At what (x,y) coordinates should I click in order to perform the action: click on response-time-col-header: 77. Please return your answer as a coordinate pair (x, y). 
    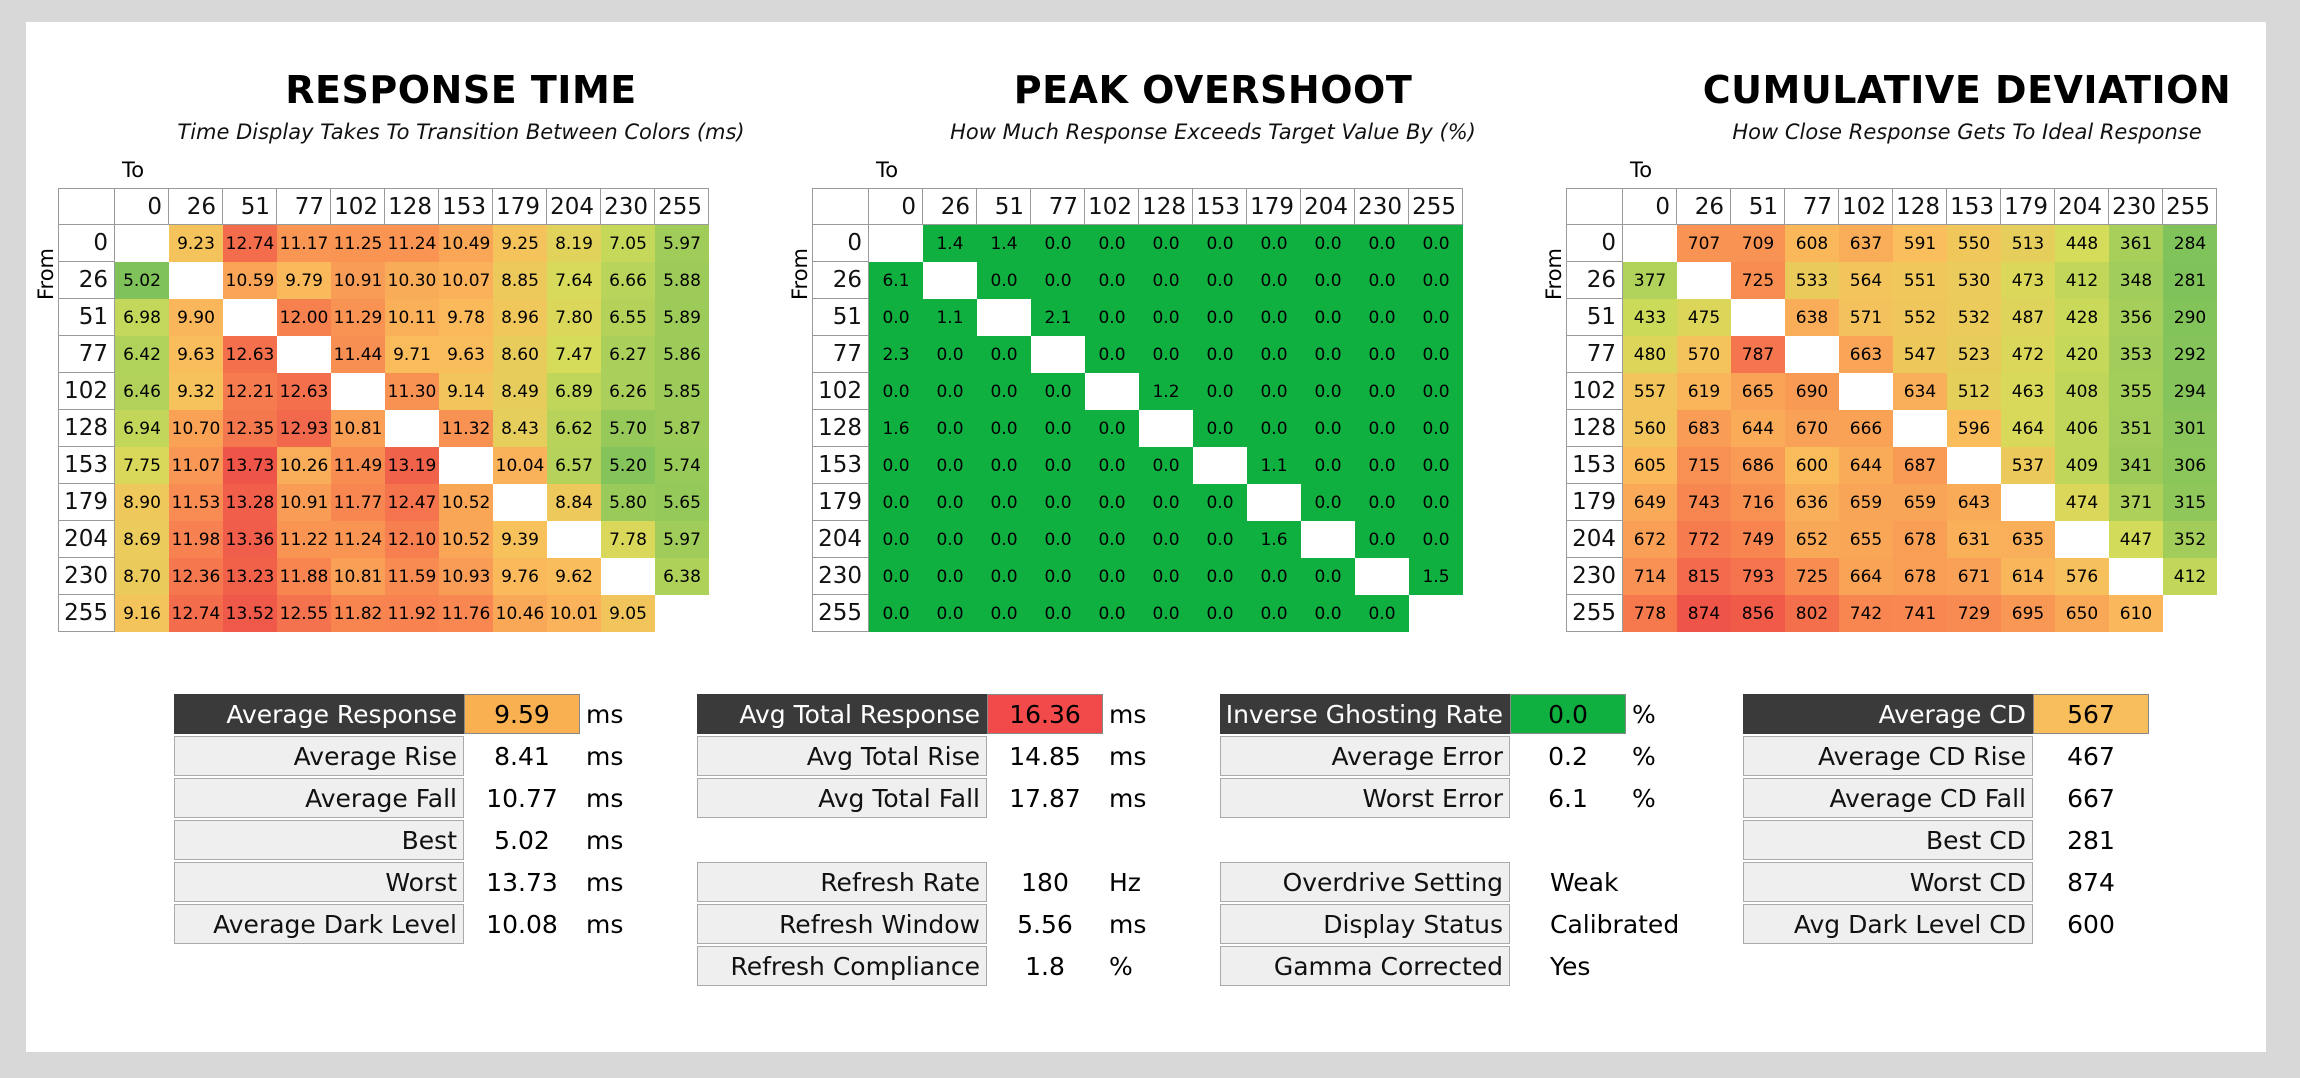
    Looking at the image, I should click on (304, 207).